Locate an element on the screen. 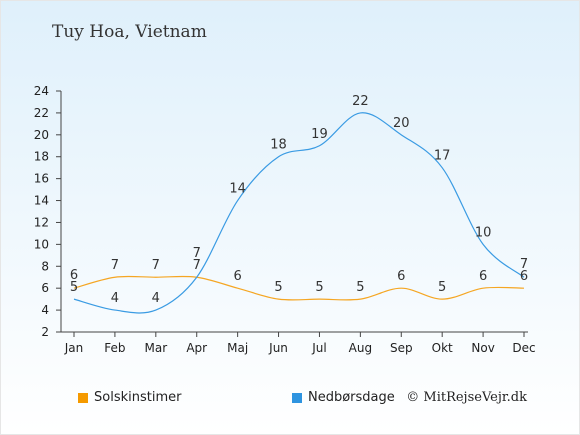 Image resolution: width=580 pixels, height=435 pixels. legend-swatch-solskinstimer is located at coordinates (83, 397).